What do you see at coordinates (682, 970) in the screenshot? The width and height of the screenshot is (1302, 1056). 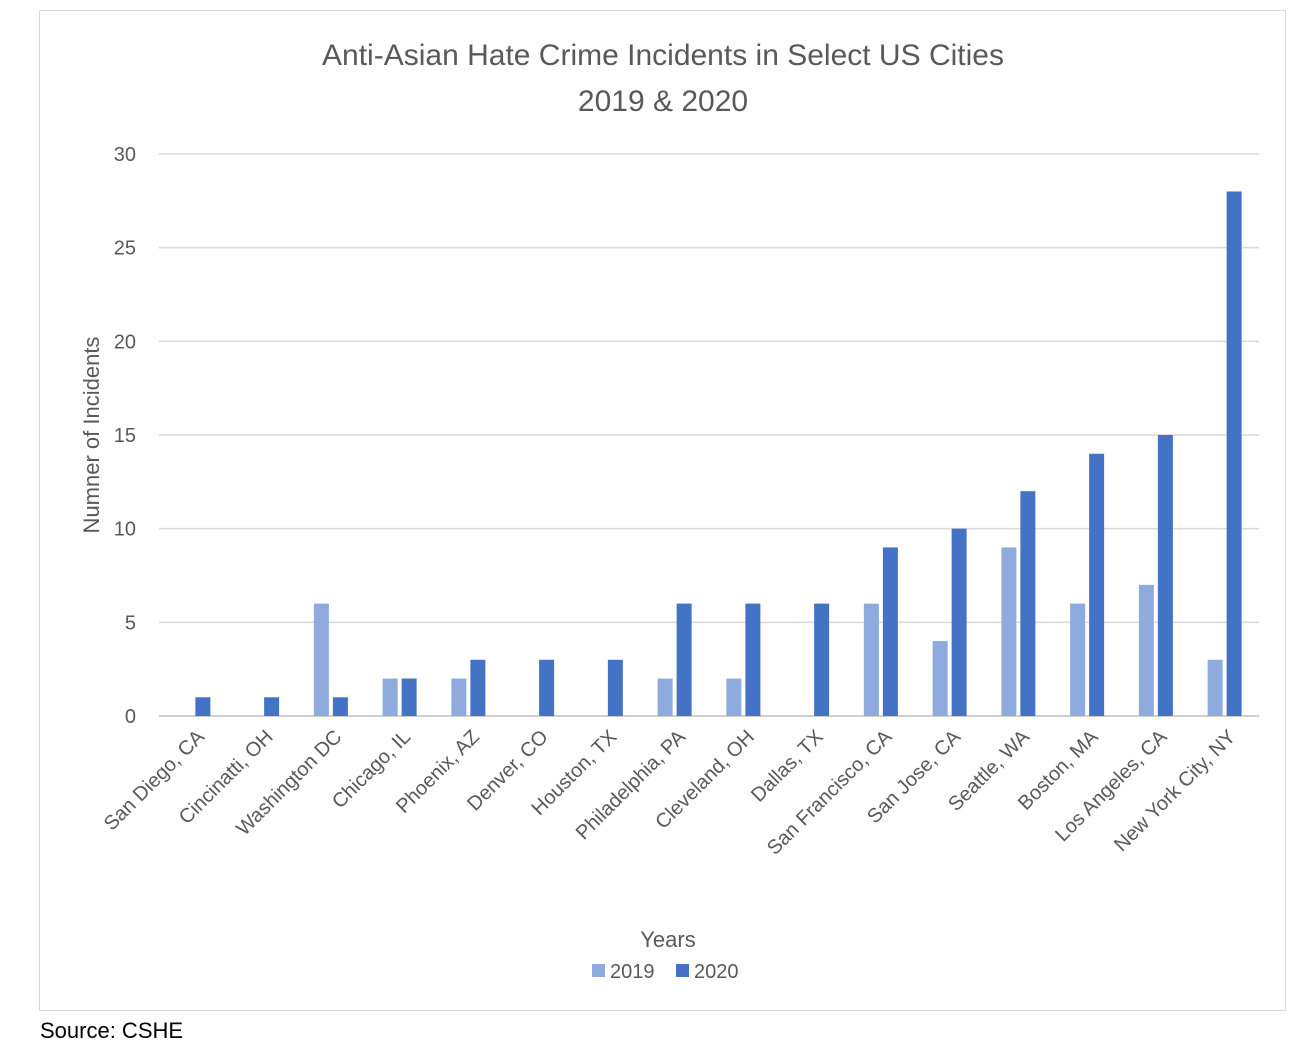 I see `legend-swatch-2020` at bounding box center [682, 970].